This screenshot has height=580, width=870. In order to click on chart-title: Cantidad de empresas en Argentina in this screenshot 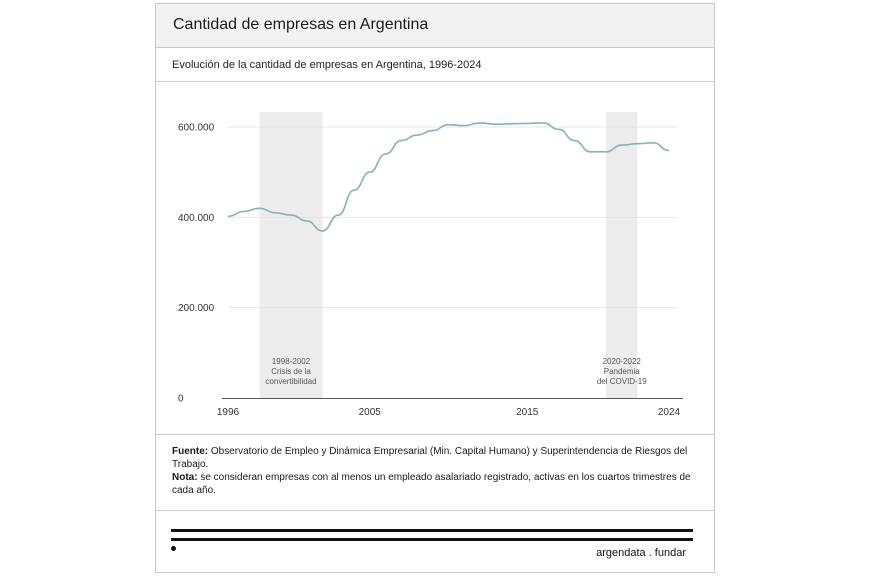, I will do `click(301, 24)`.